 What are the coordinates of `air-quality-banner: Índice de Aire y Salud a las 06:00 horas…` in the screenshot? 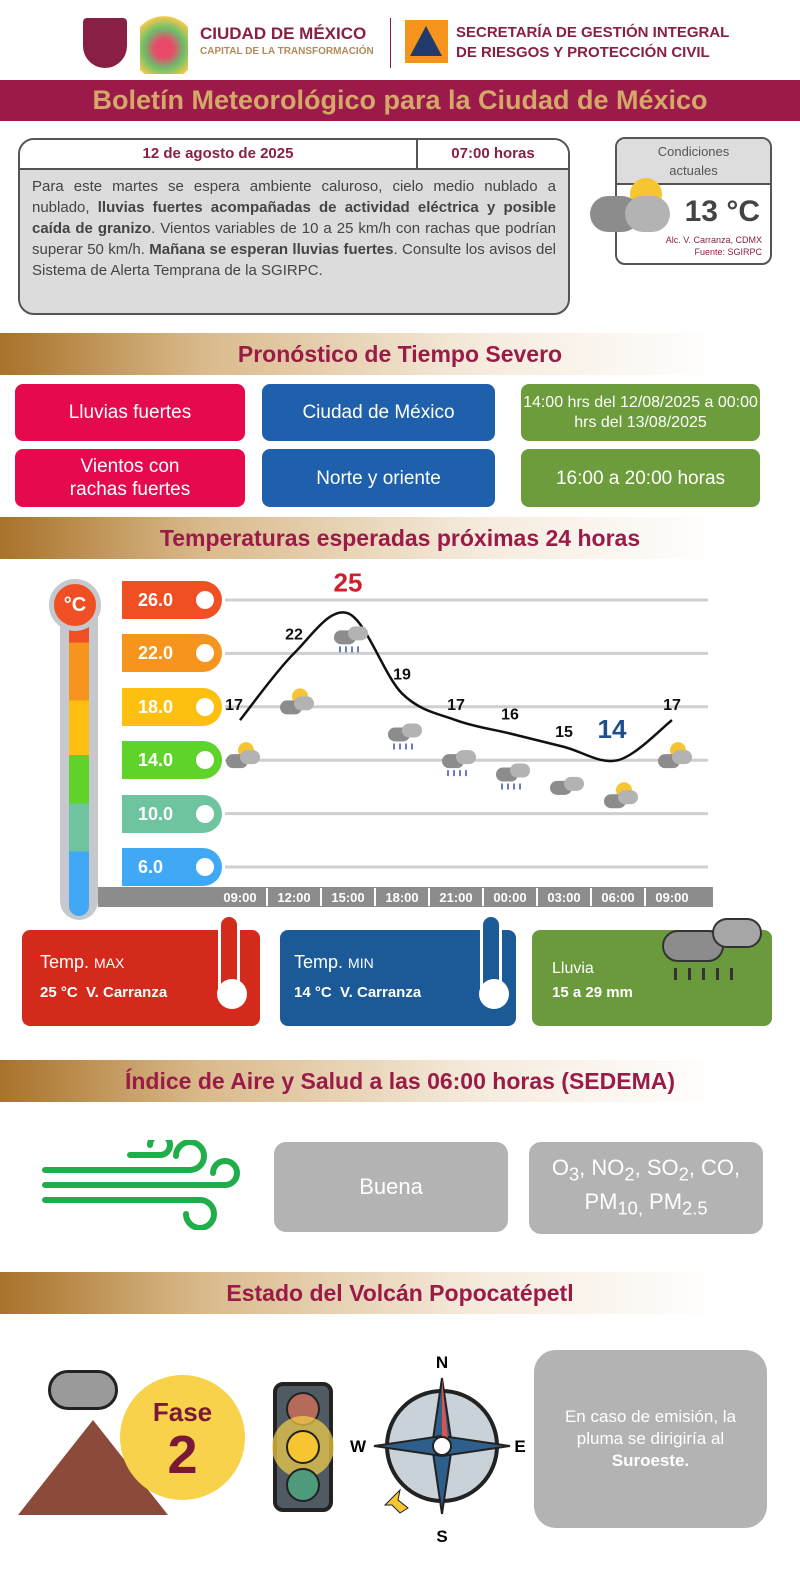 It's located at (400, 1081).